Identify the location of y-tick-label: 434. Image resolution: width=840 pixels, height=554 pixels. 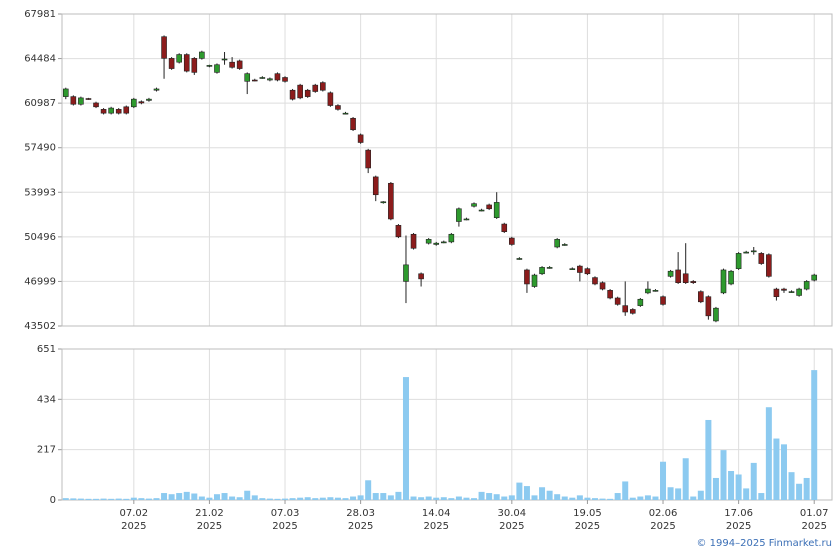
(46, 399).